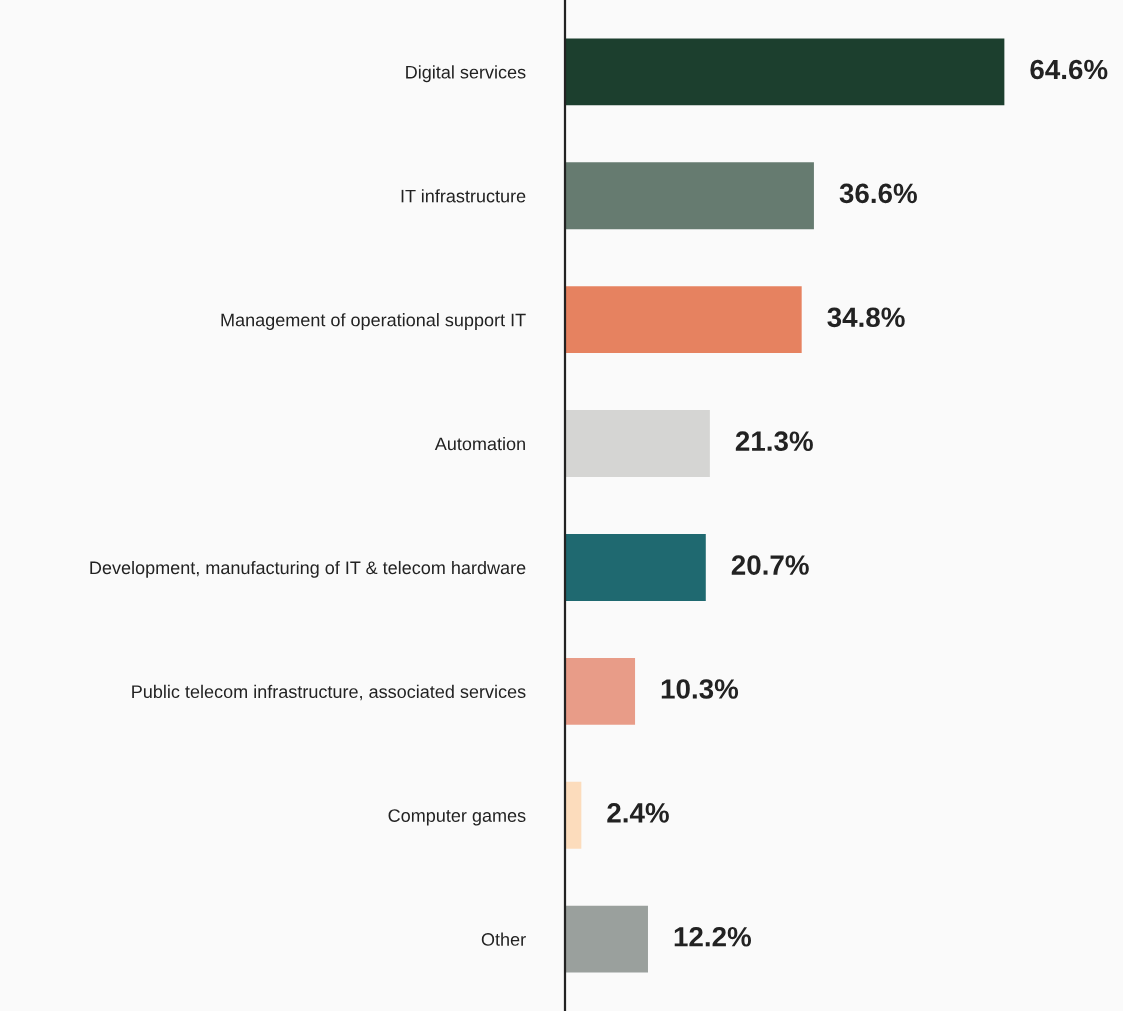 This screenshot has height=1011, width=1123. What do you see at coordinates (373, 321) in the screenshot?
I see `y-tick-label: Management of operational support IT` at bounding box center [373, 321].